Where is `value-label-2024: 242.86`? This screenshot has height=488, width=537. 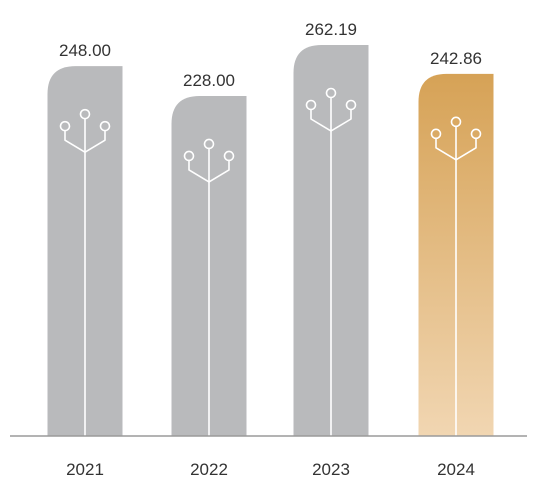
value-label-2024: 242.86 is located at coordinates (456, 58).